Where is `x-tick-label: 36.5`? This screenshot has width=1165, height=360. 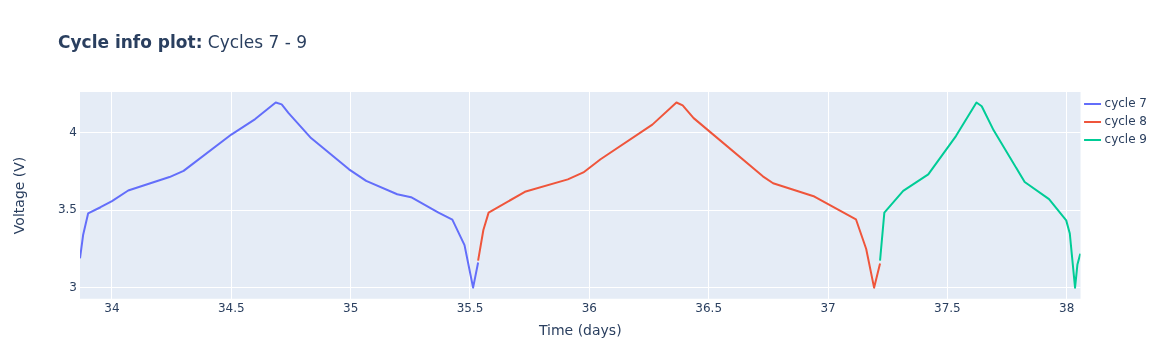 x-tick-label: 36.5 is located at coordinates (709, 308).